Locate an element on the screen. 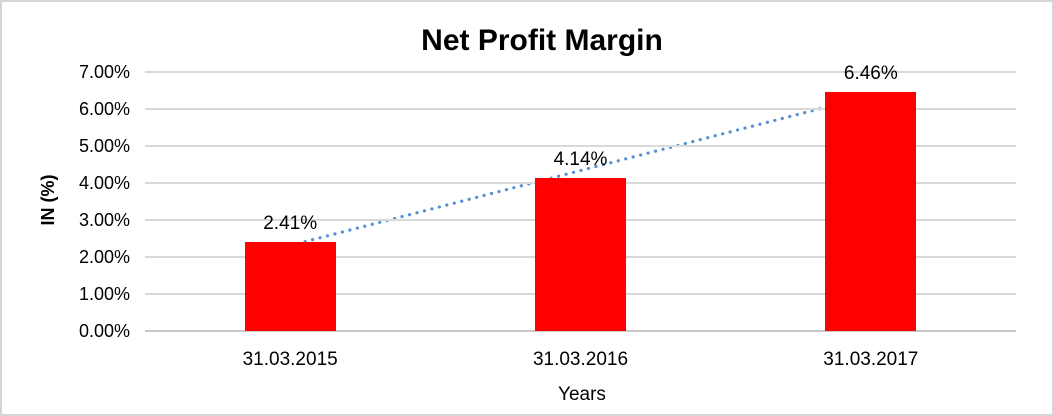  y-tick-label: 2.00% is located at coordinates (104, 257).